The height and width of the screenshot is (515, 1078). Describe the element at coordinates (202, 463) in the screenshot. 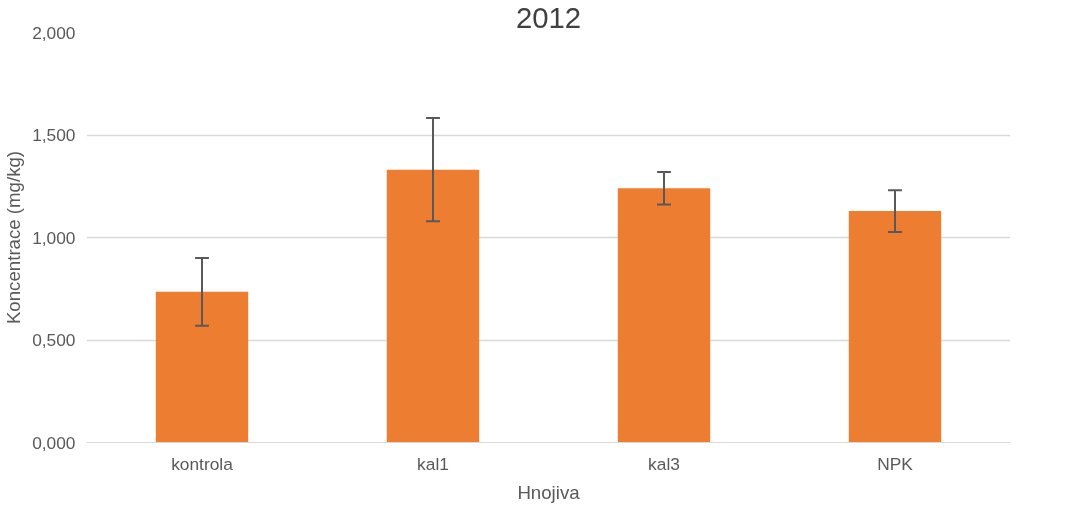

I see `x-tick-label: kontrola` at that location.